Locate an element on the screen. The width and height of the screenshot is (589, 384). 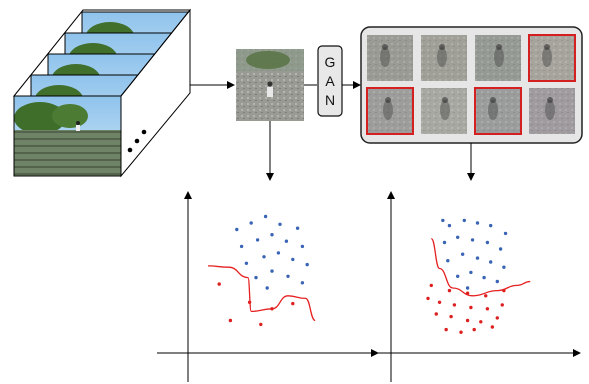
ellipsis-dots is located at coordinates (137, 141).